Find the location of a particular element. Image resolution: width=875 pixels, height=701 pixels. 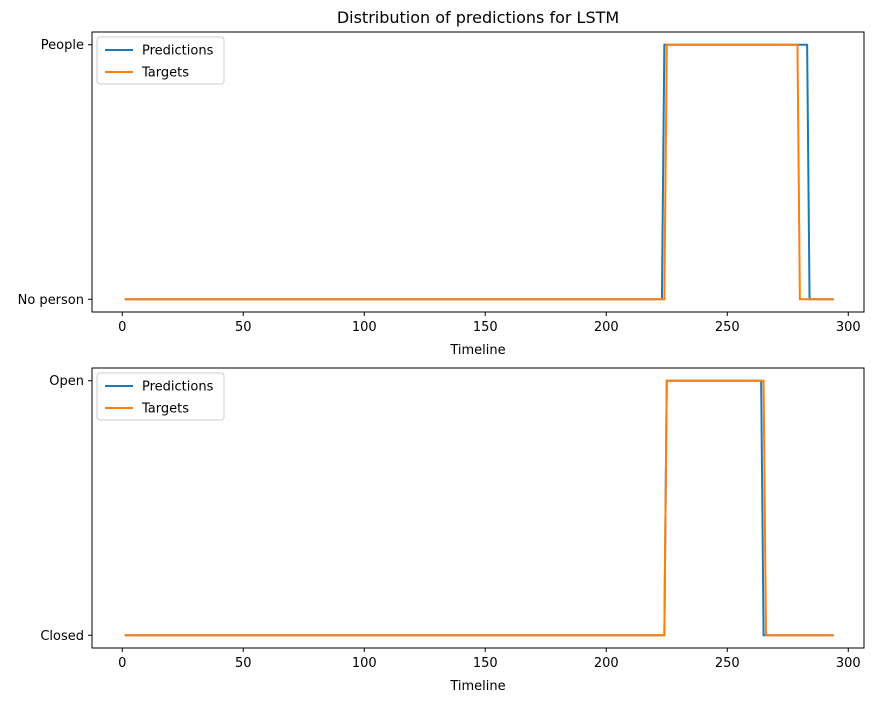

y-tick-label: People is located at coordinates (62, 45).